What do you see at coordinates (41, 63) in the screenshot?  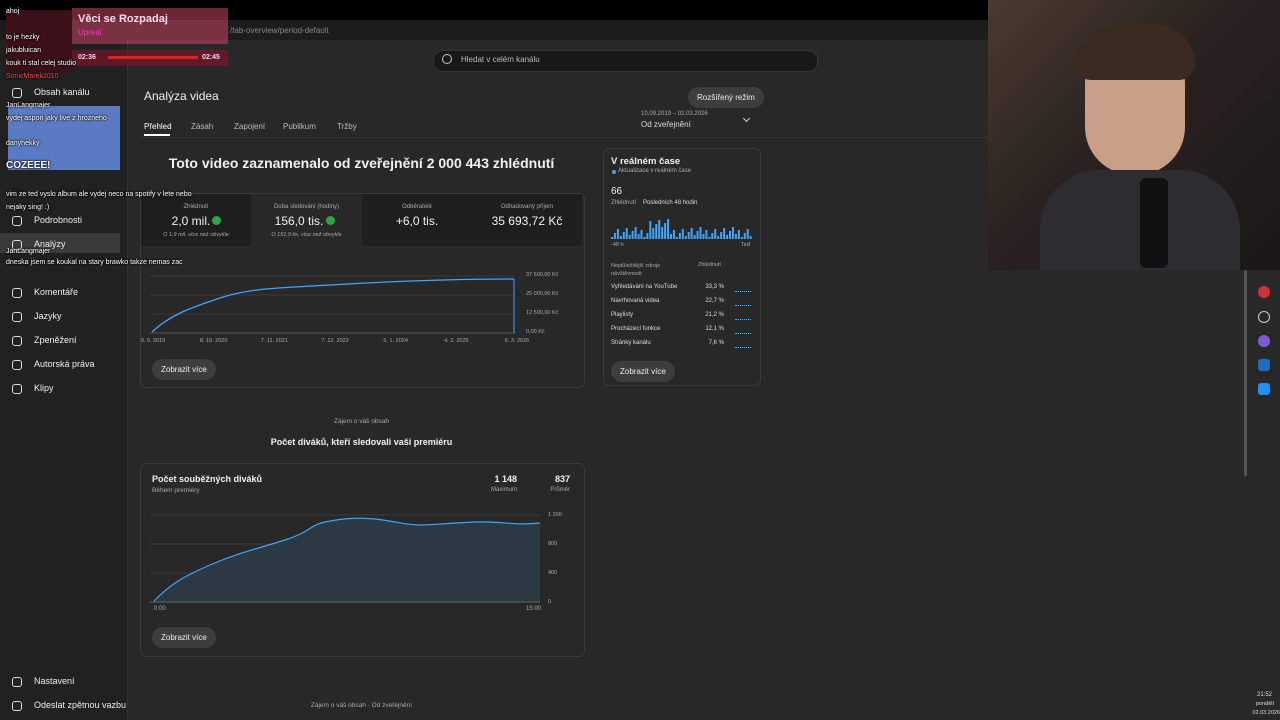 I see `chat-message: kouk ti stal celej studio` at bounding box center [41, 63].